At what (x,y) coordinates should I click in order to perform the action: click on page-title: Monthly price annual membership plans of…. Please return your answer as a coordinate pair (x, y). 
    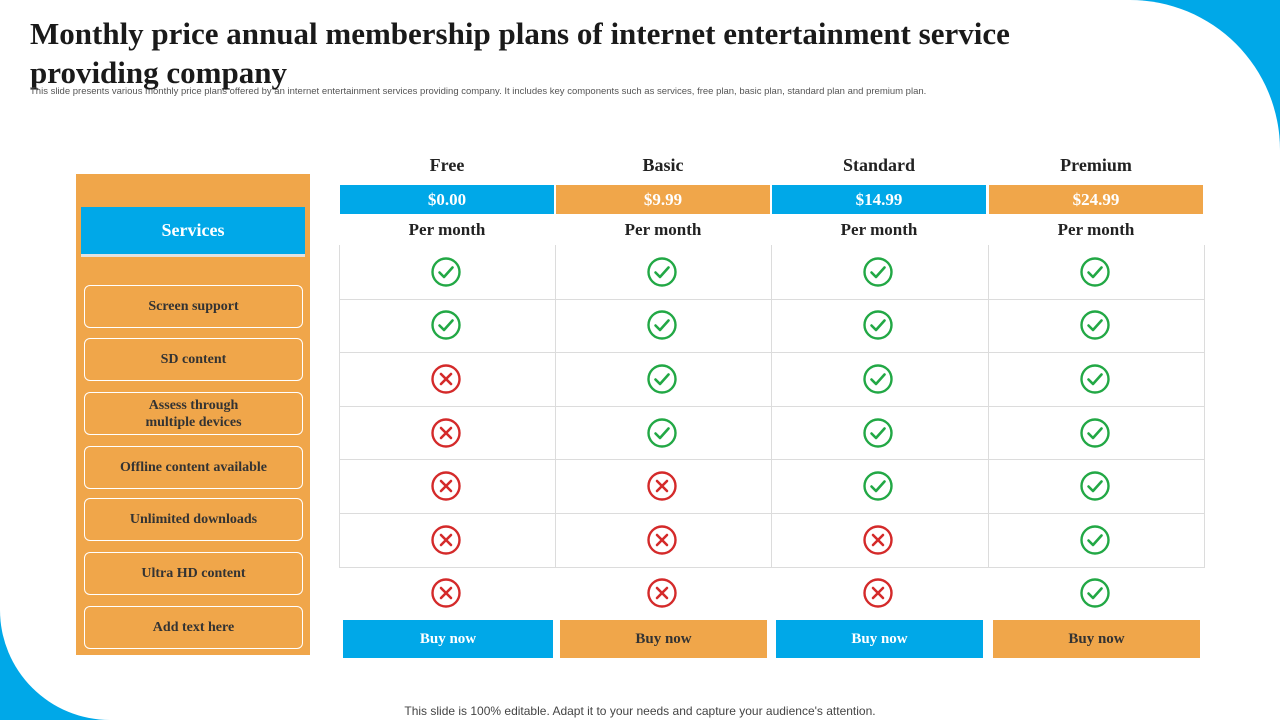
    Looking at the image, I should click on (520, 53).